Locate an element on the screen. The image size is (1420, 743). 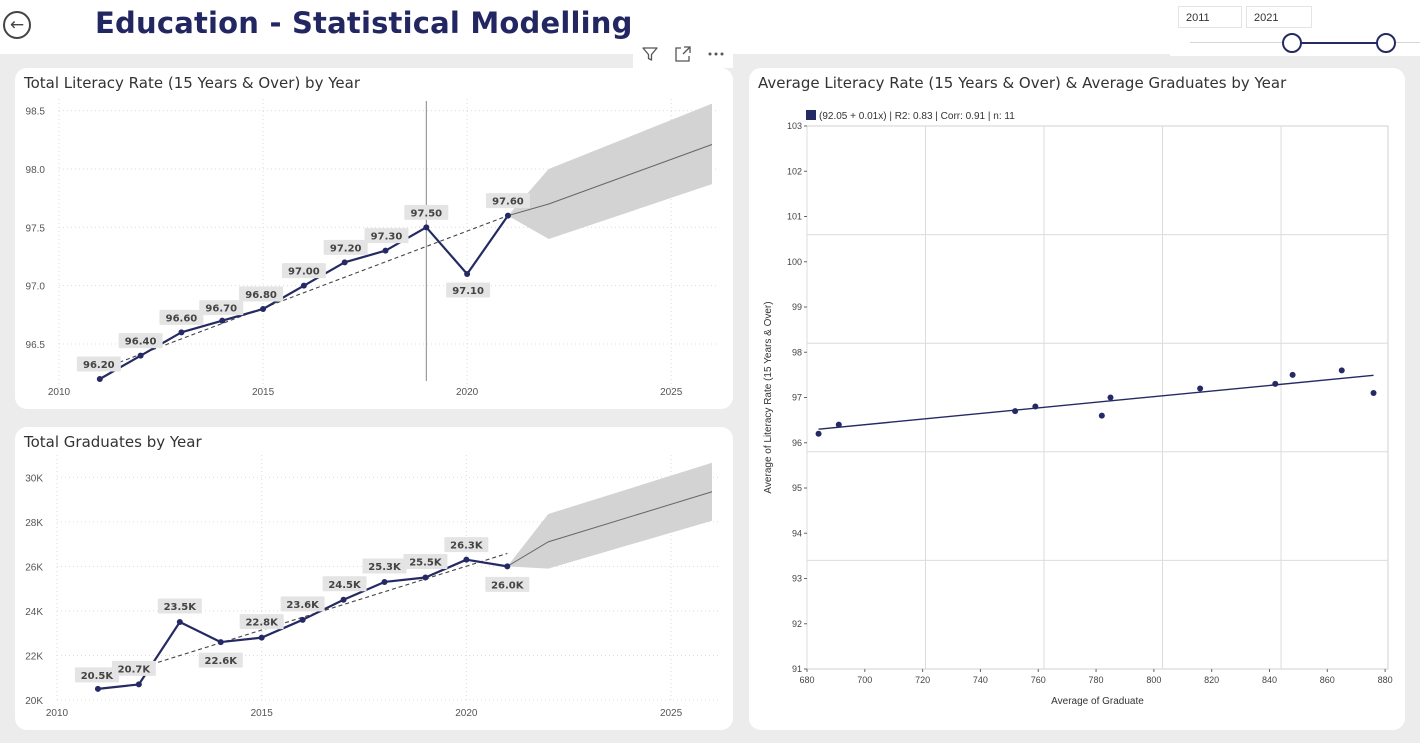
data-label: 97.00 is located at coordinates (304, 272).